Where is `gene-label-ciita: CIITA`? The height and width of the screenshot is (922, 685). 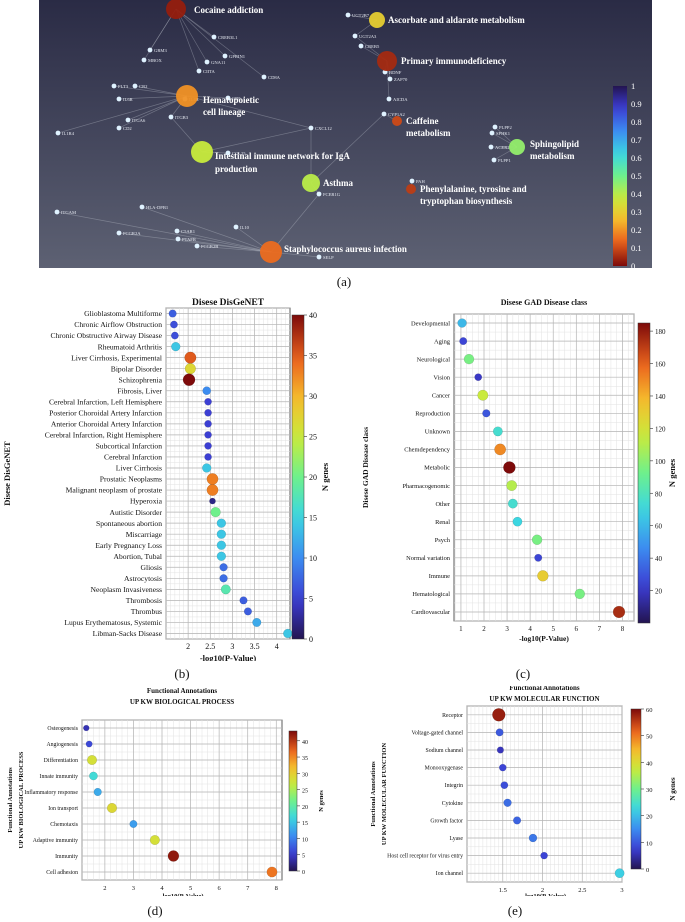 gene-label-ciita: CIITA is located at coordinates (209, 71).